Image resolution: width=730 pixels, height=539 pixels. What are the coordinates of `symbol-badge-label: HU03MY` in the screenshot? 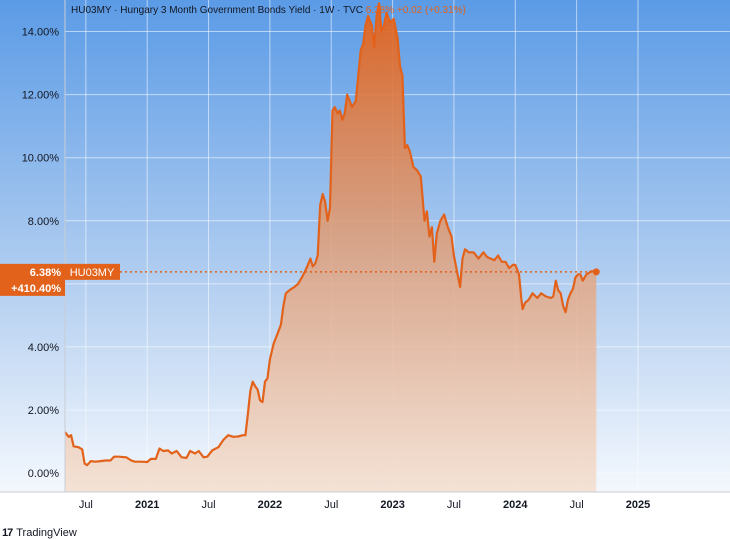 It's located at (92, 273).